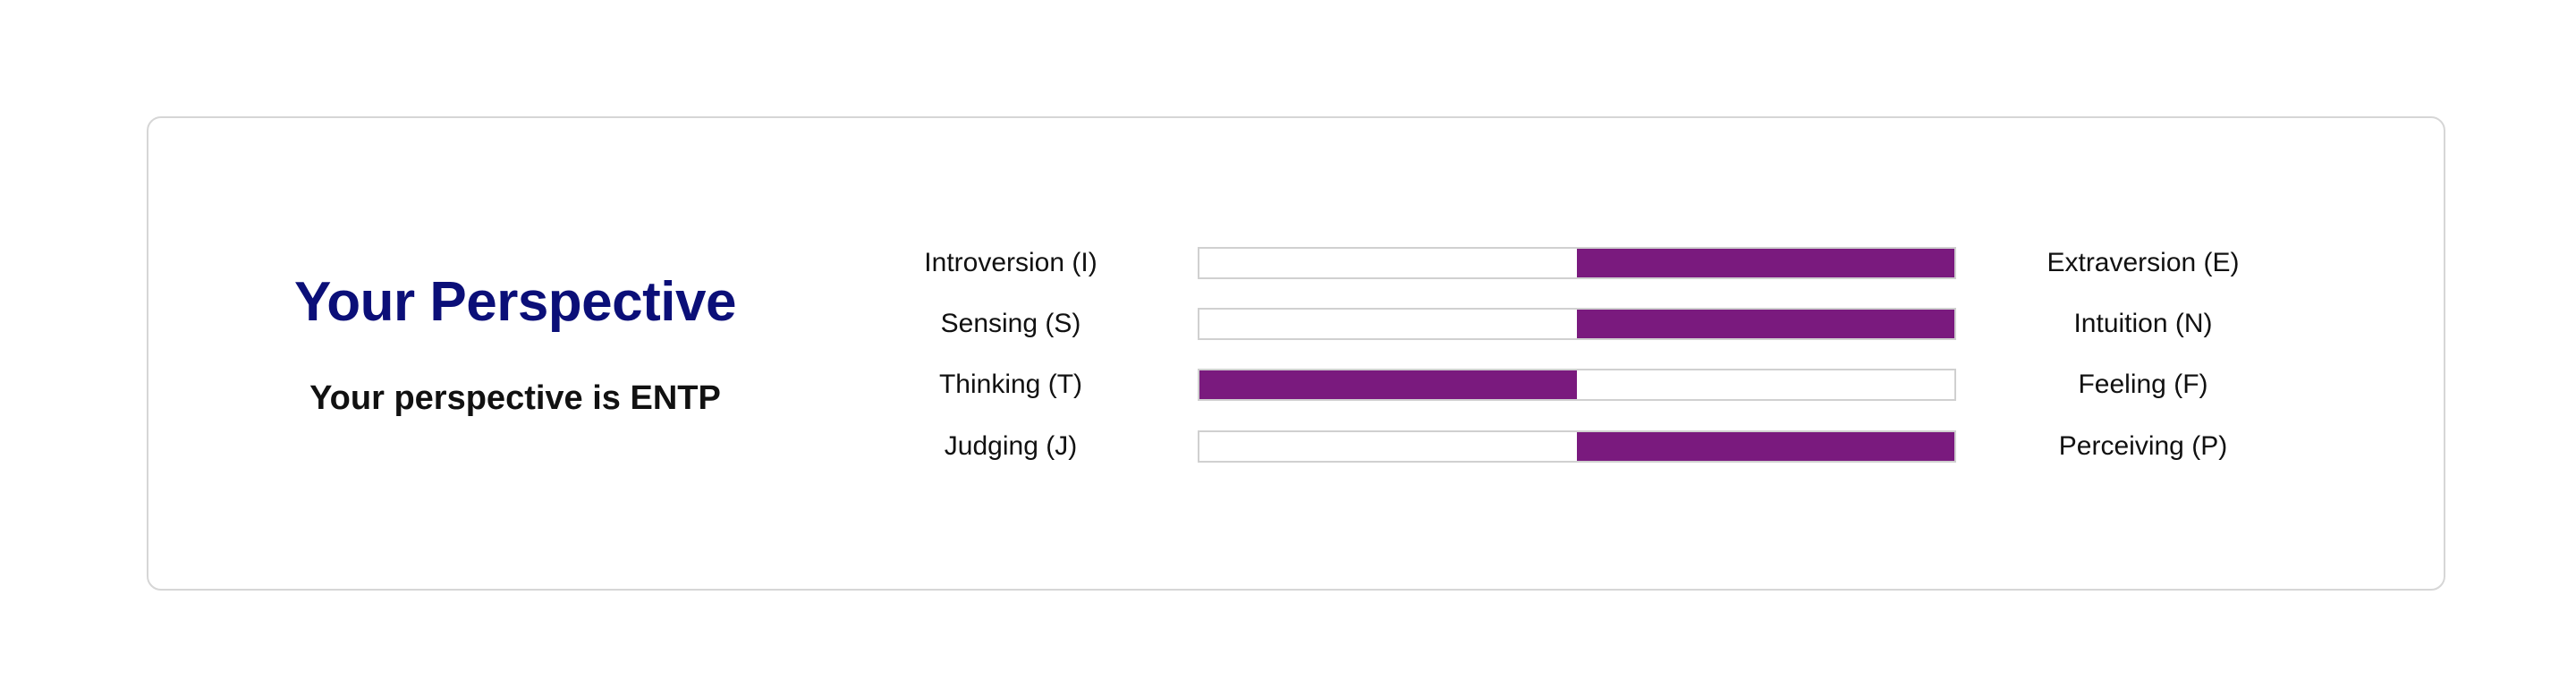  What do you see at coordinates (1010, 324) in the screenshot?
I see `scale-left-label: Sensing (S)` at bounding box center [1010, 324].